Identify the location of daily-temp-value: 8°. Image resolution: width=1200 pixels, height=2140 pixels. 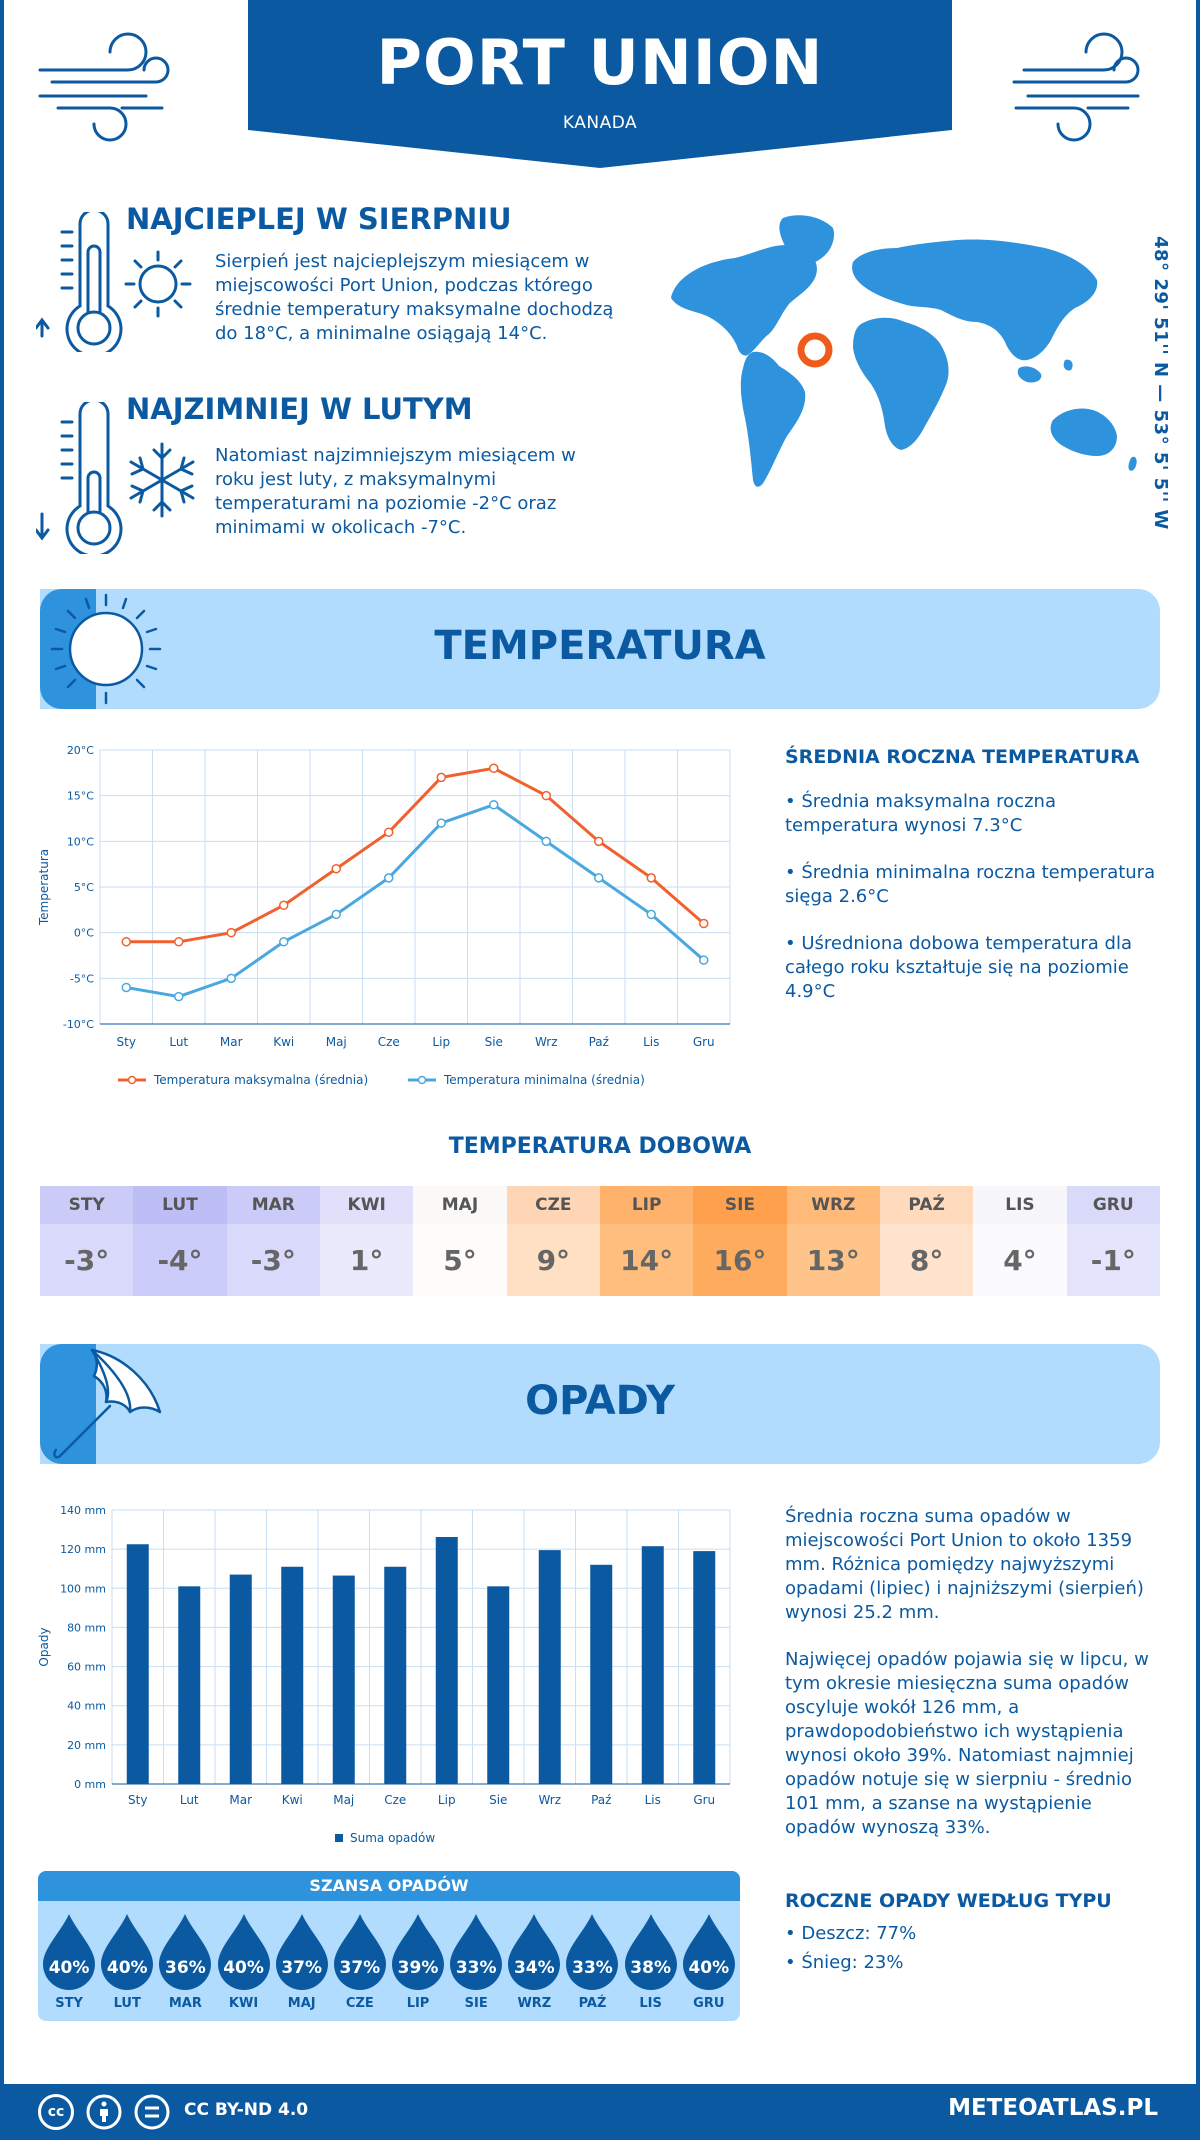
(926, 1260).